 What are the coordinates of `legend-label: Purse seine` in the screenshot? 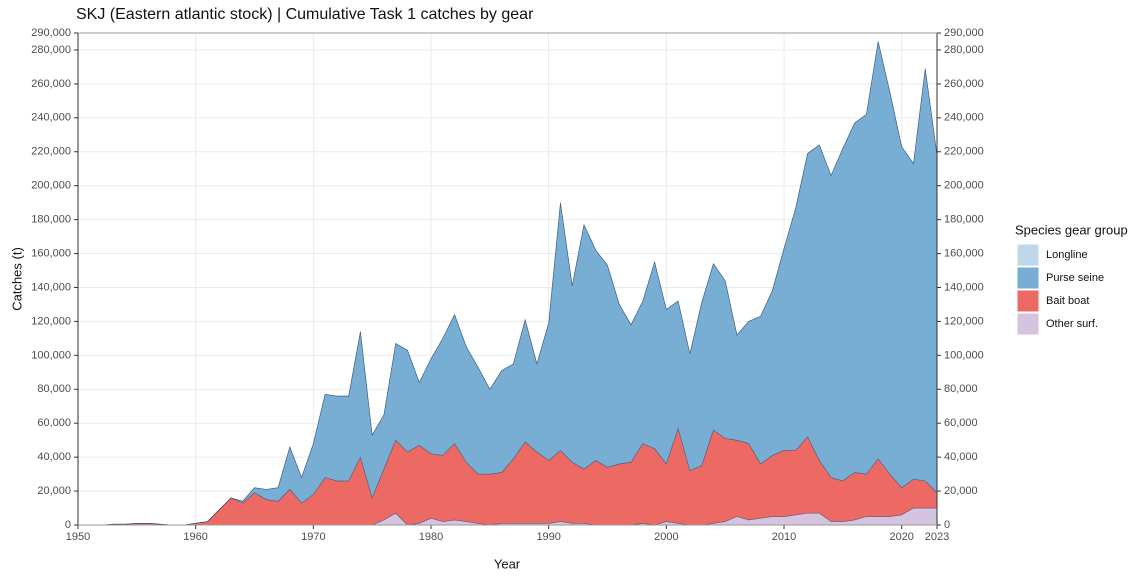 It's located at (1075, 278).